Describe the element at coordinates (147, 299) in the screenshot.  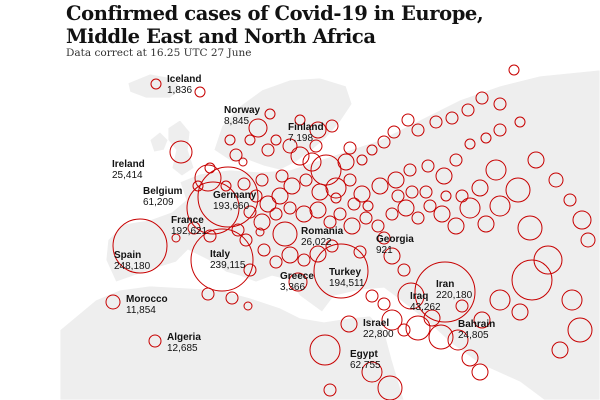
I see `morocco-label: Morocco` at that location.